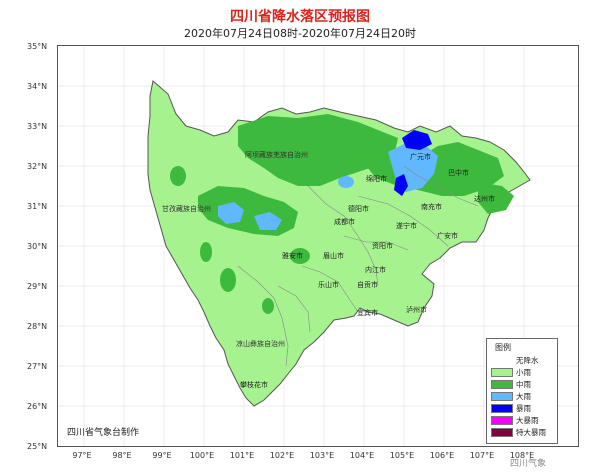  Describe the element at coordinates (503, 347) in the screenshot. I see `legend-title: 图例` at that location.